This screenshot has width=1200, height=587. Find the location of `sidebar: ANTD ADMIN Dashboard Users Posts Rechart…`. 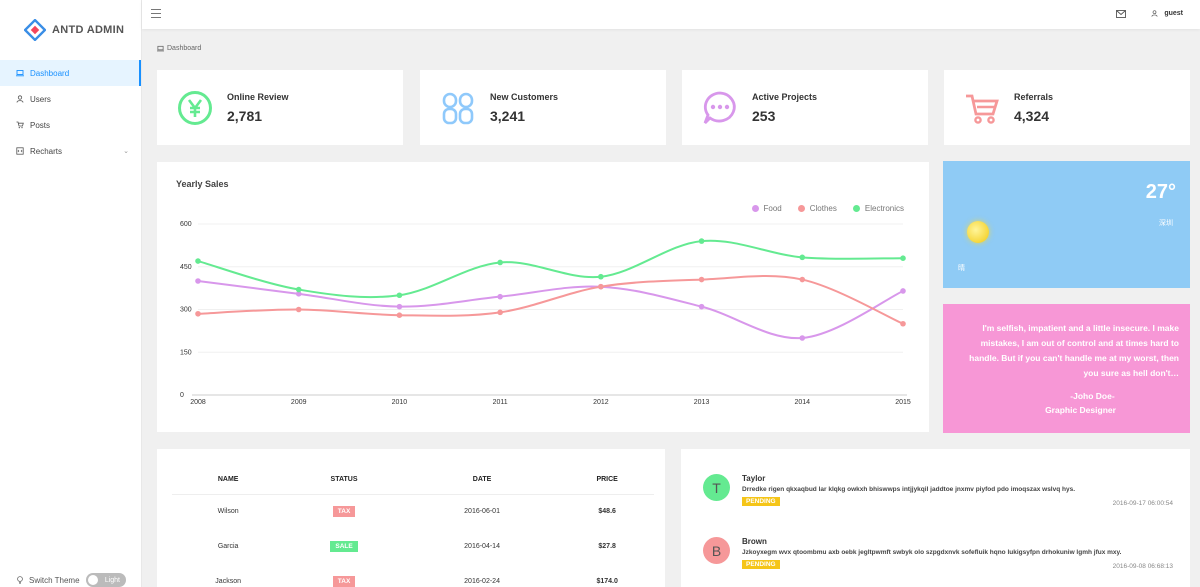

sidebar: ANTD ADMIN Dashboard Users Posts Rechart… is located at coordinates (71, 293).